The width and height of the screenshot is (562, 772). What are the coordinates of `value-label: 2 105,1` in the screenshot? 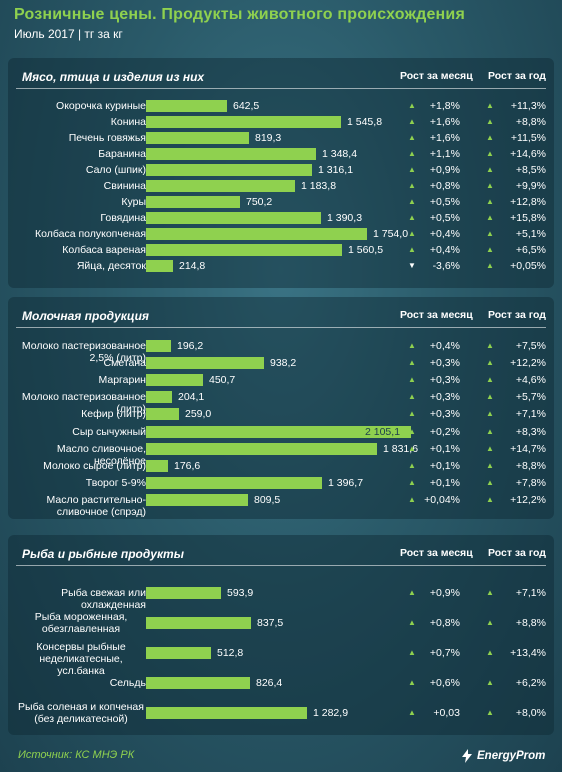 It's located at (383, 431).